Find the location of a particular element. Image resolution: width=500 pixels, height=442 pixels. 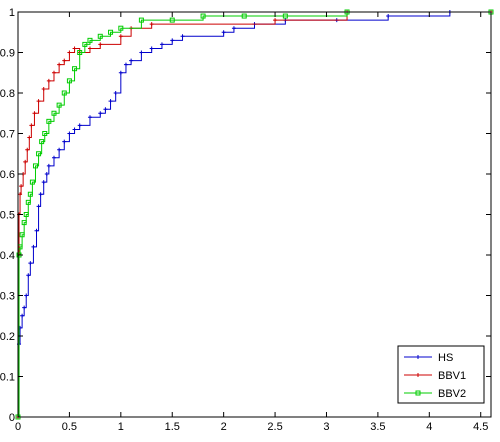

legend: HS BBV1 BBV2 is located at coordinates (441, 374).